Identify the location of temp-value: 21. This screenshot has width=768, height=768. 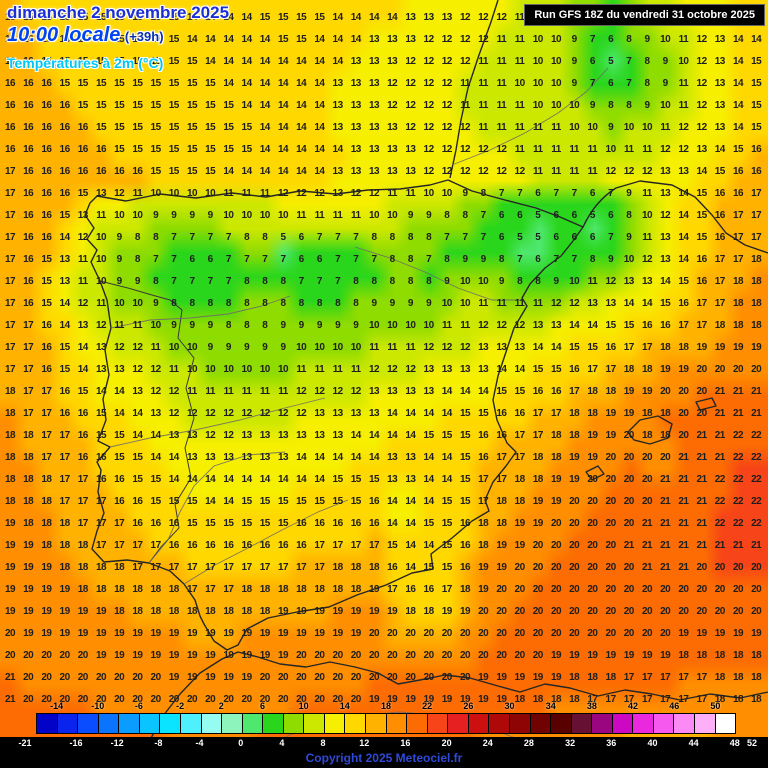
(665, 523).